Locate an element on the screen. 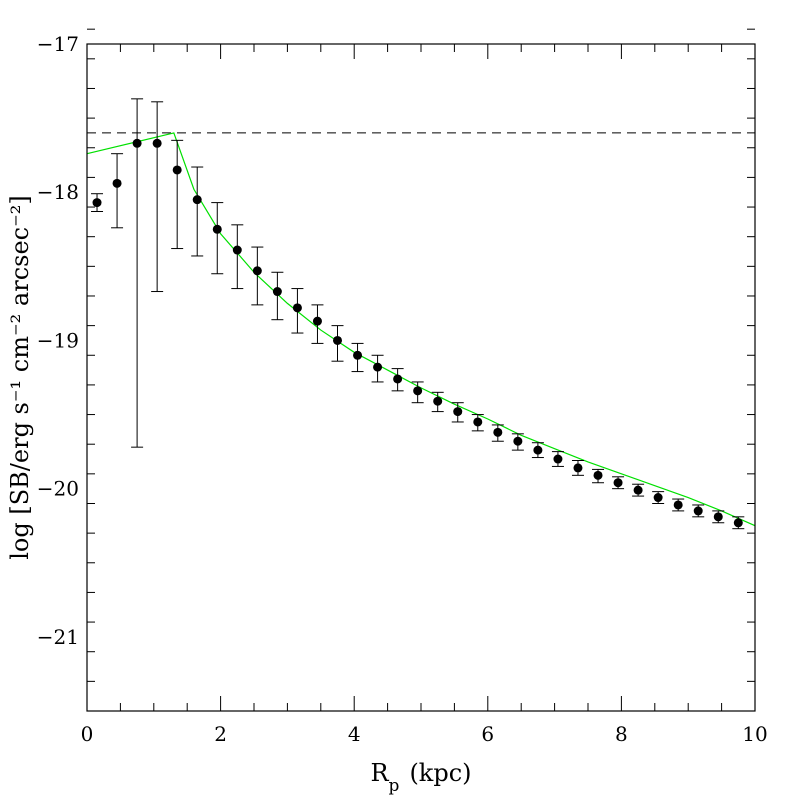 This screenshot has width=797, height=797. x-tick-label: 6 is located at coordinates (487, 734).